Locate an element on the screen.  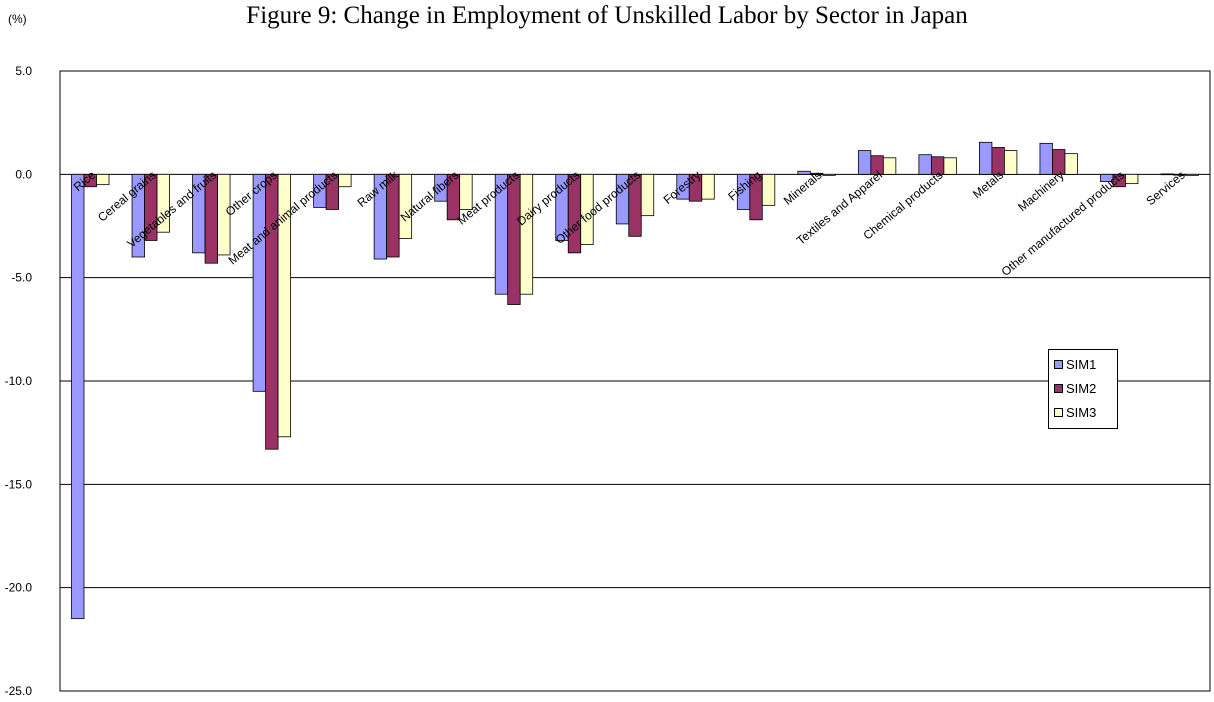
y-tick-label: -25.0 is located at coordinates (19, 691).